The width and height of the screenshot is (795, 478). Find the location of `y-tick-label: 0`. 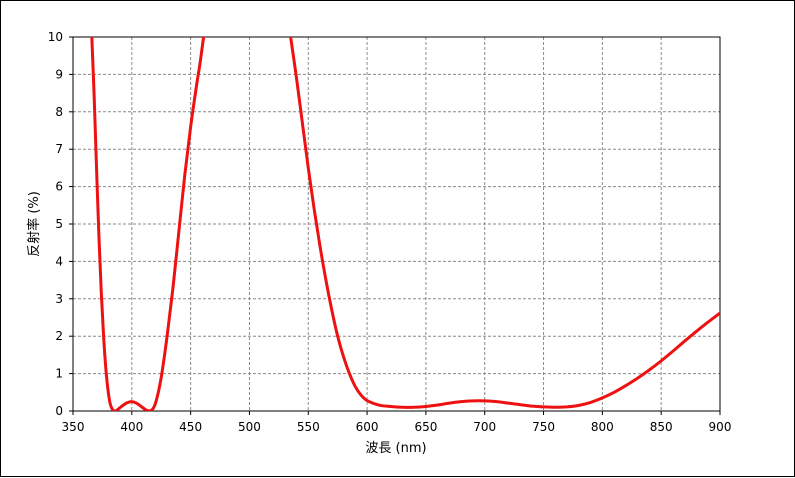

y-tick-label: 0 is located at coordinates (59, 411).